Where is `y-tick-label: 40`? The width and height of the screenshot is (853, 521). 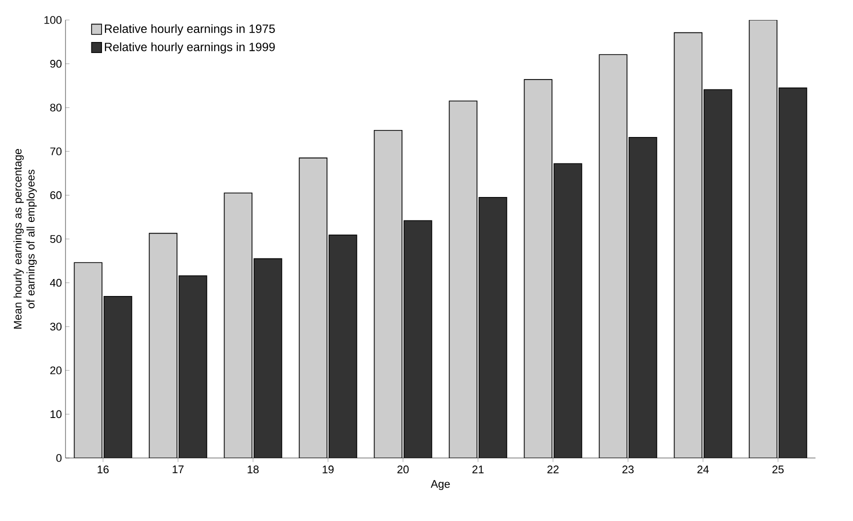
y-tick-label: 40 is located at coordinates (56, 282).